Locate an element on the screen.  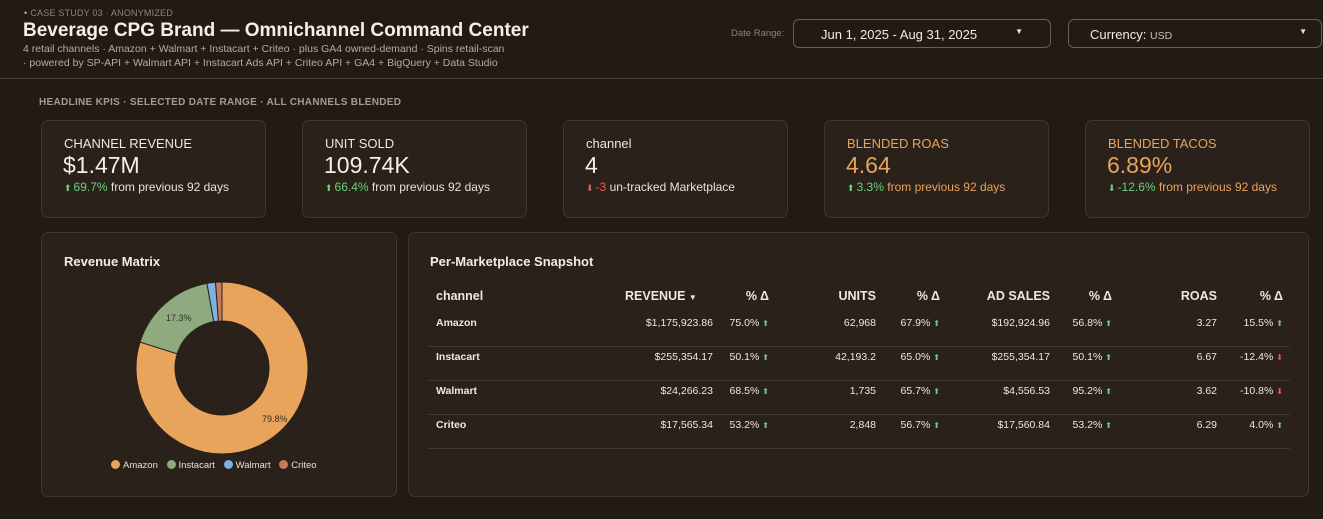
legend-label: Criteo is located at coordinates (304, 465).